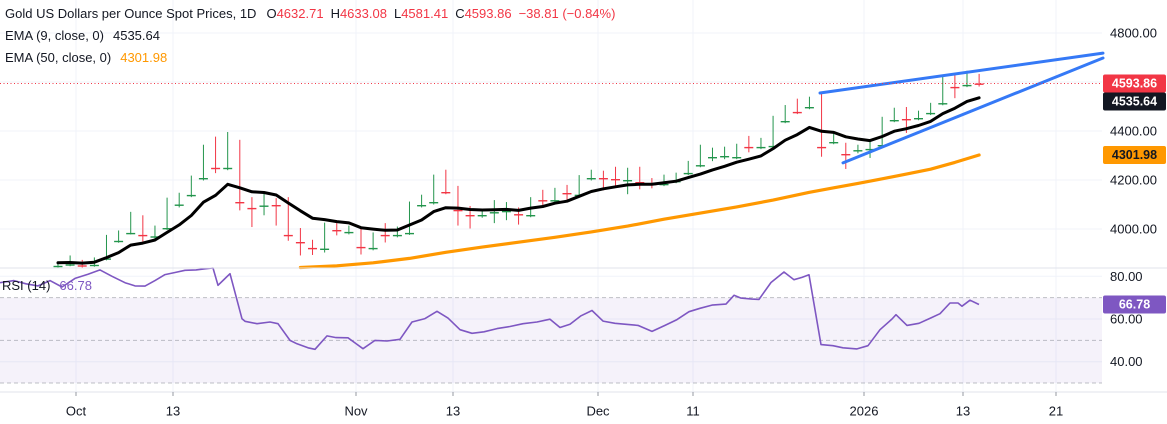 The width and height of the screenshot is (1167, 424). I want to click on time-axis-label: 2026, so click(864, 411).